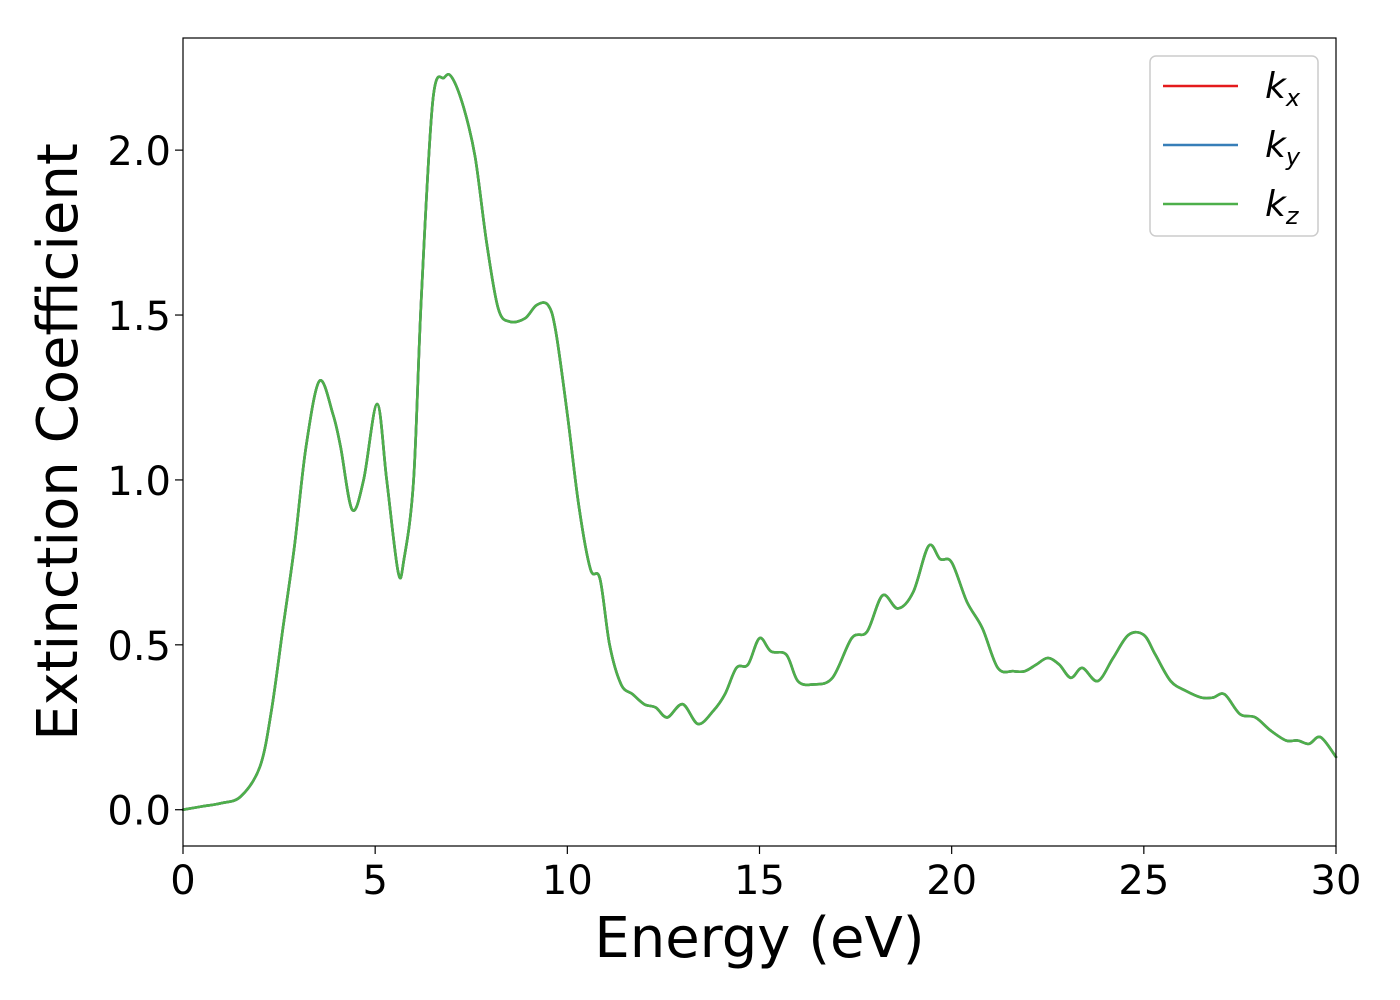 The width and height of the screenshot is (1400, 1000). I want to click on x-axis-ticks: 0 5 10 15 20 25 30, so click(765, 875).